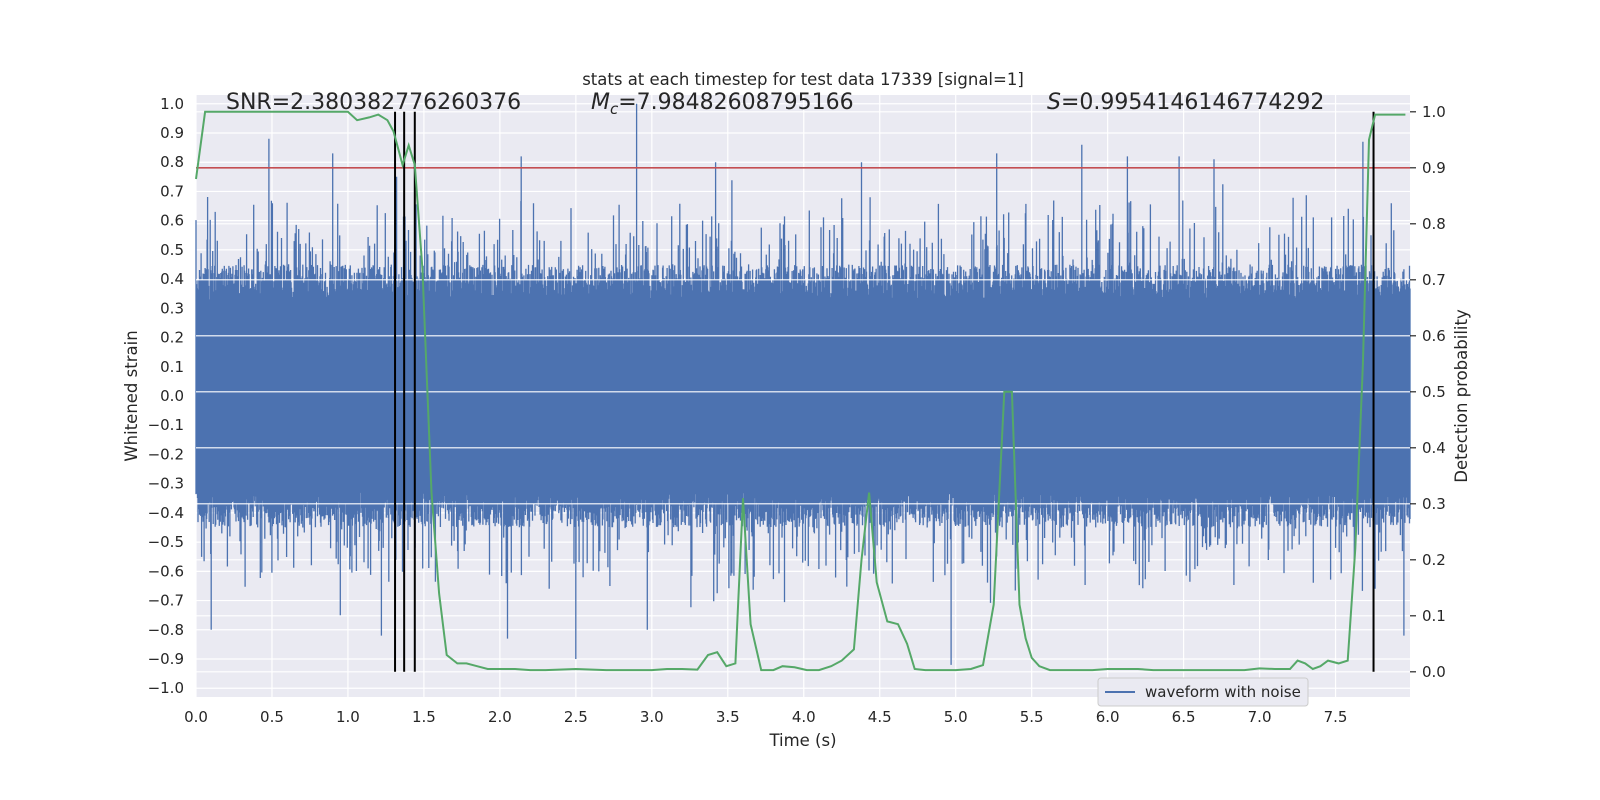  I want to click on x-tick-label: 7.5, so click(1336, 717).